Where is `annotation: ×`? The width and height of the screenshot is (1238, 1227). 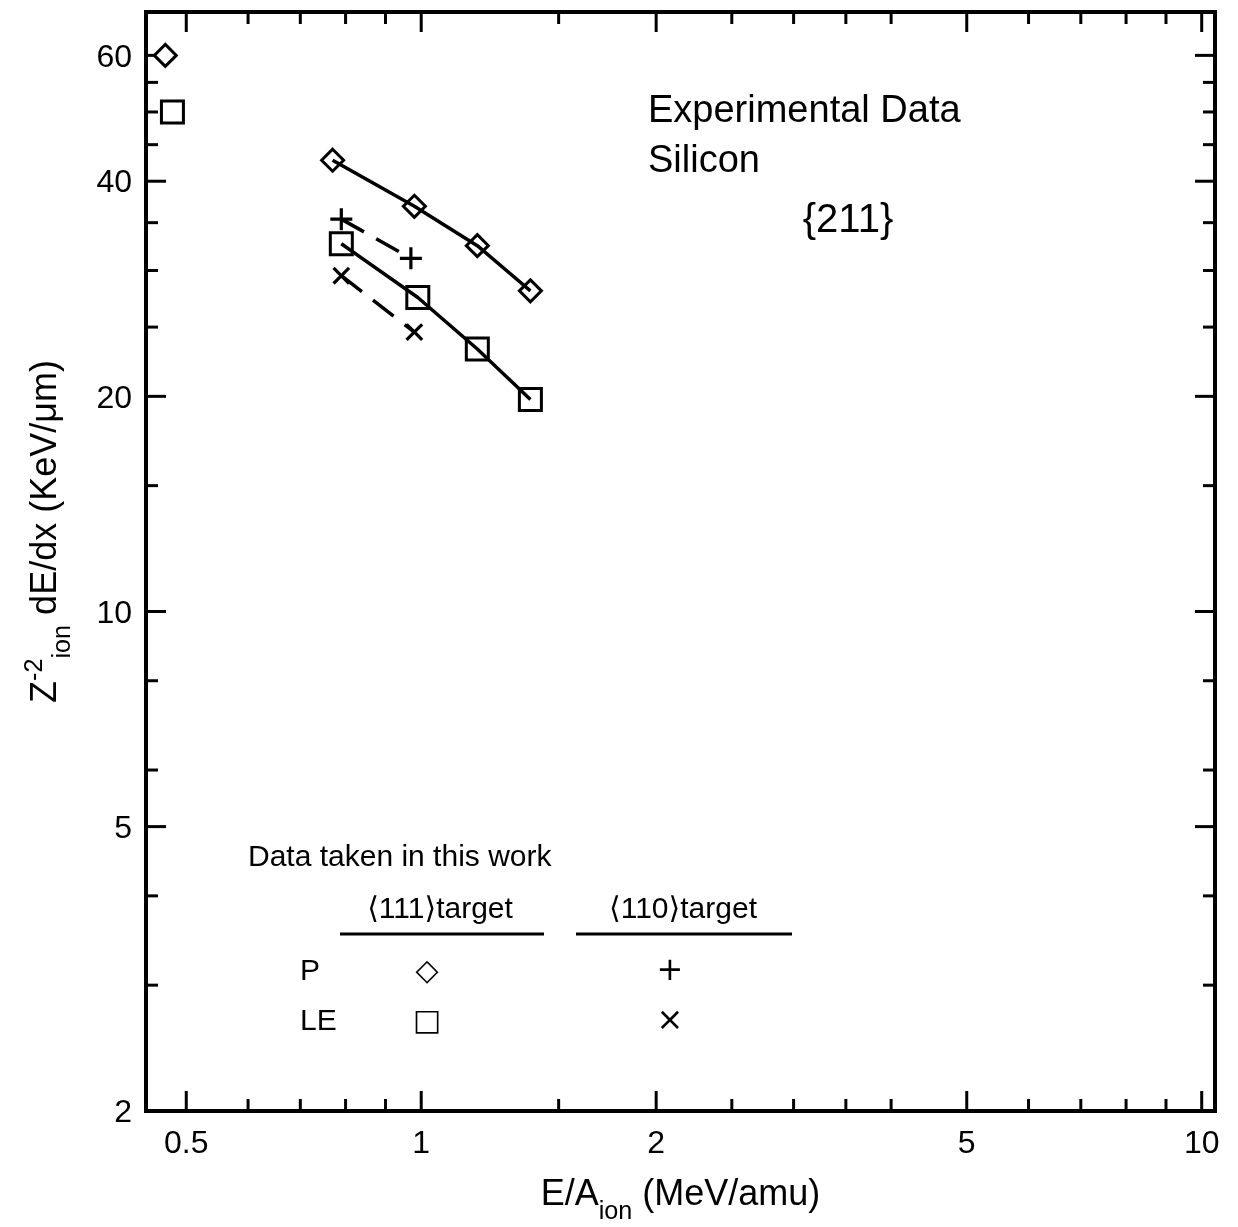 annotation: × is located at coordinates (670, 1019).